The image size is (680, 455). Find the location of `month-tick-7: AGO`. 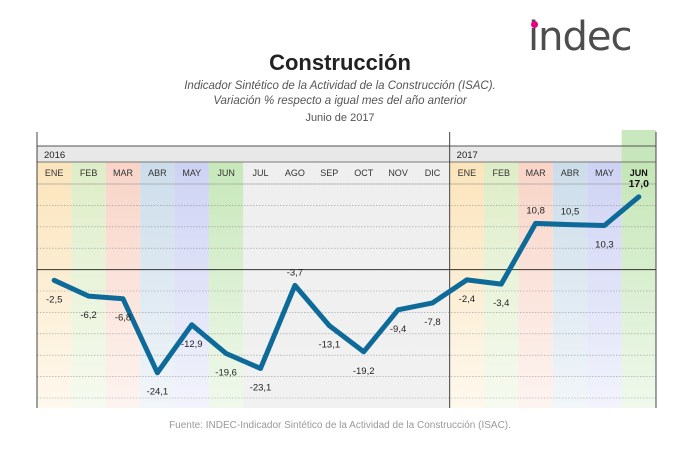

month-tick-7: AGO is located at coordinates (295, 173).